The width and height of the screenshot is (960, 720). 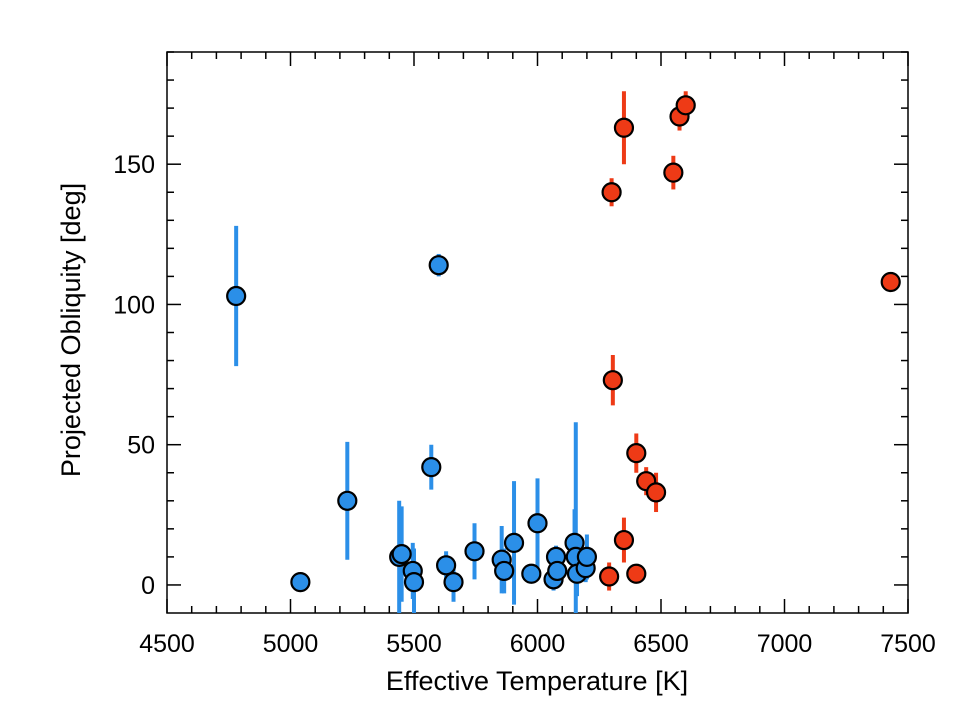 I want to click on y-tick-label: 0, so click(x=148, y=586).